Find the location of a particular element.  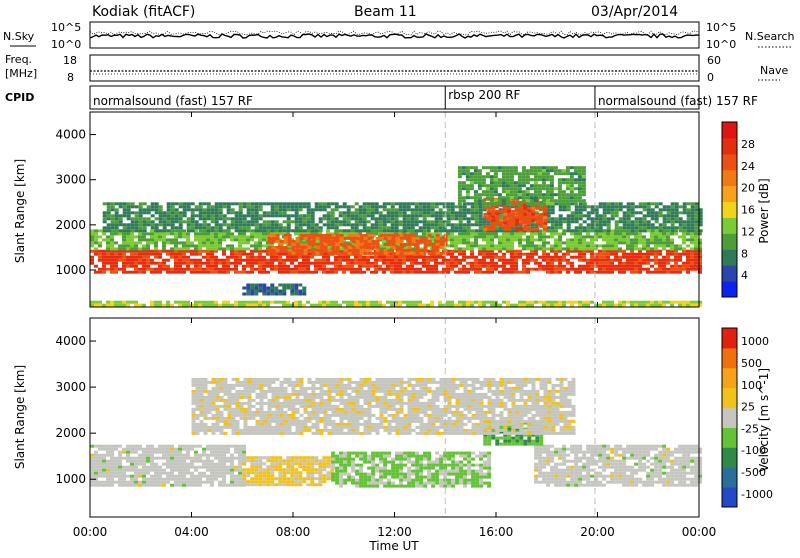

heatmap-cell-rbsp-enhancement-2000-2600km is located at coordinates (505, 223).